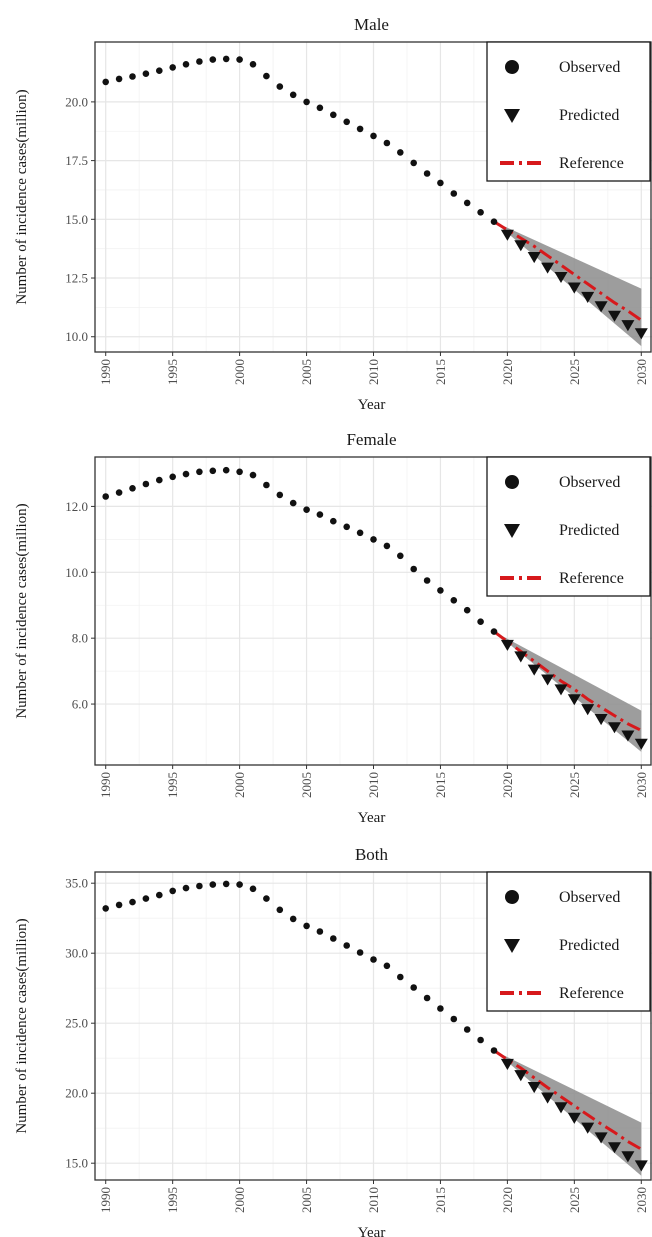 This screenshot has width=652, height=1237. I want to click on x-tick-label: 2030, so click(641, 1200).